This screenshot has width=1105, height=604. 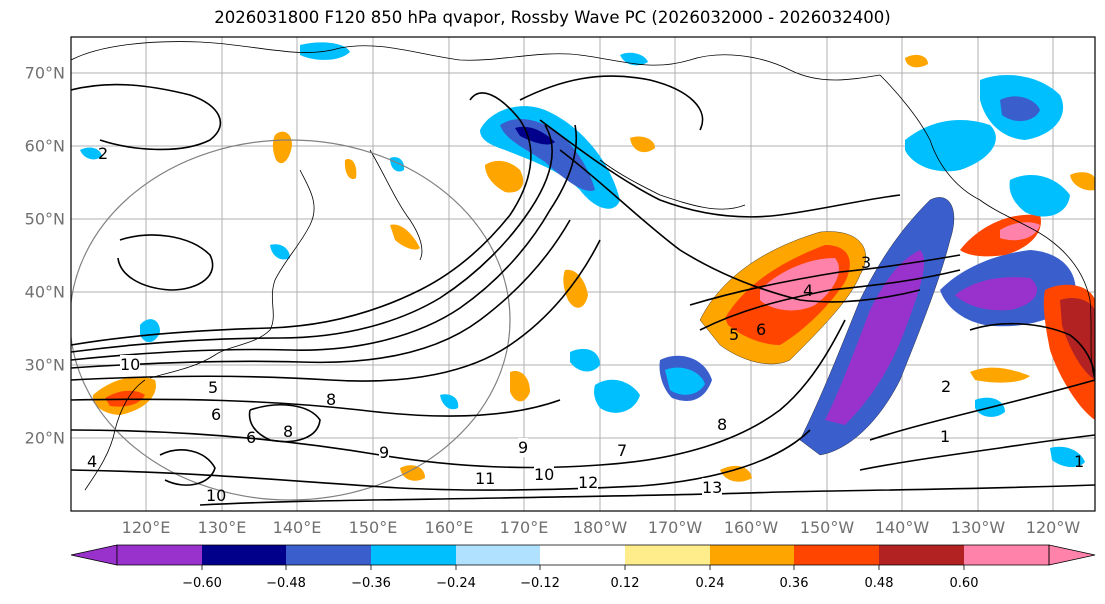 What do you see at coordinates (44, 292) in the screenshot?
I see `lat-label-40n: 40°N` at bounding box center [44, 292].